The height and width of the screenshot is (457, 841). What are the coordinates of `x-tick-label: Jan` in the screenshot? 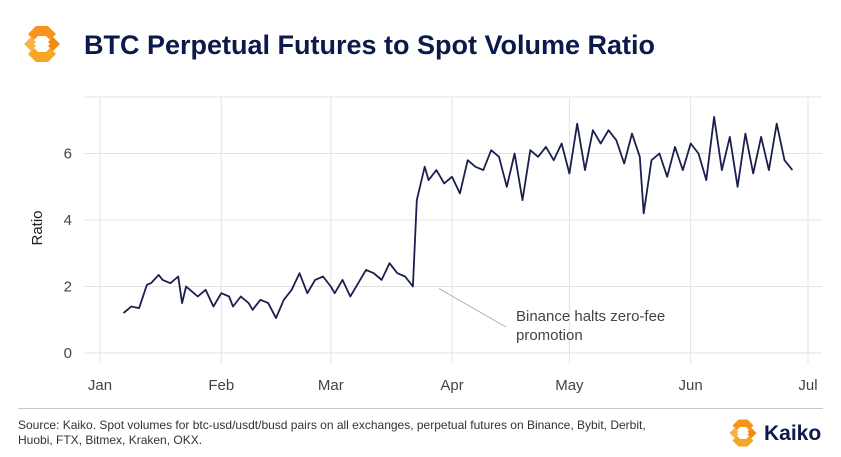 It's located at (100, 385).